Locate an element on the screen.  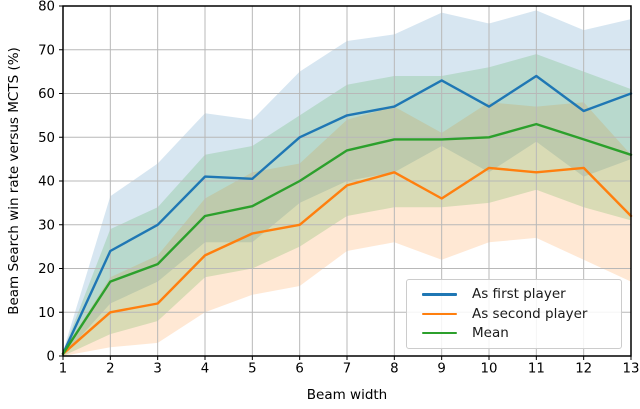
x-tick-label: 12 is located at coordinates (583, 369).